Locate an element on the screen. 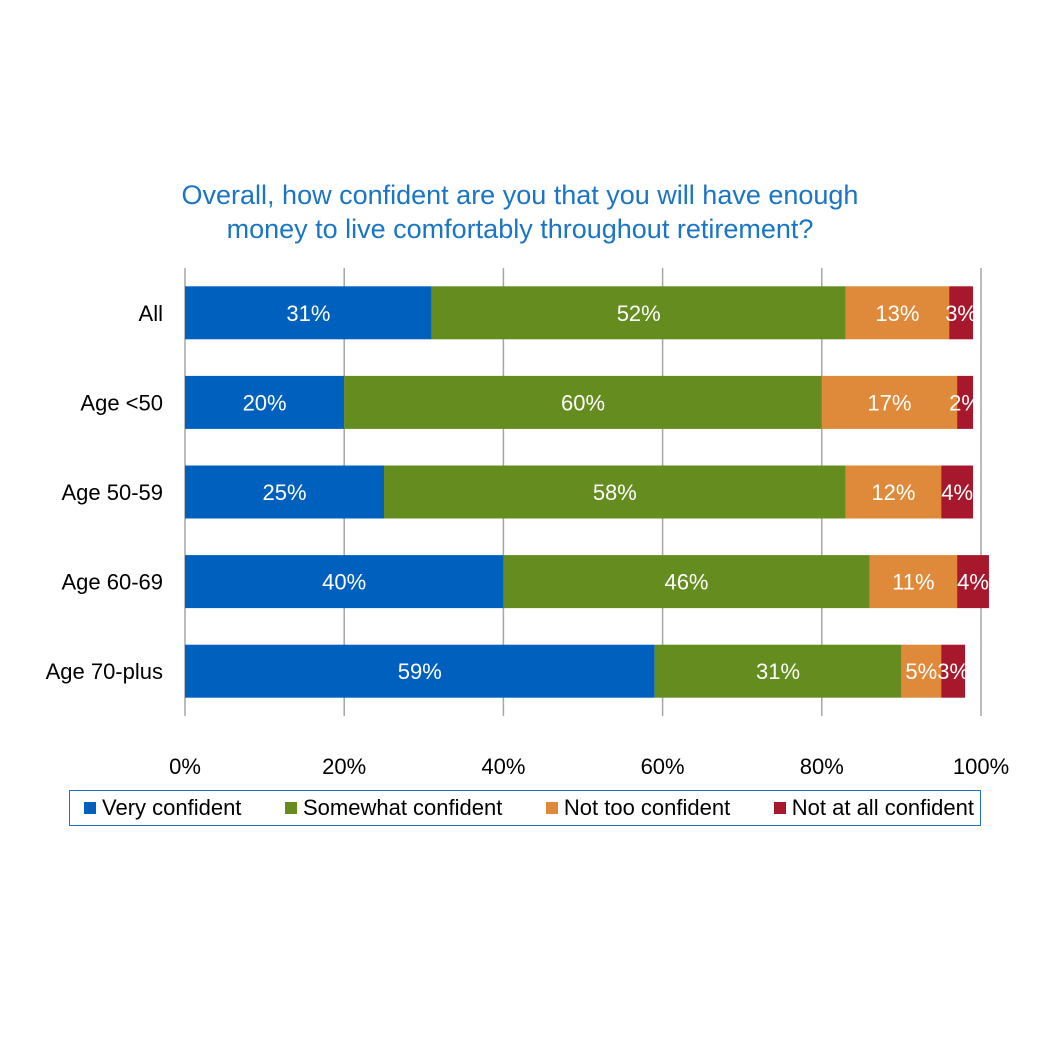  legend-label-very-confident: Very confident is located at coordinates (172, 807).